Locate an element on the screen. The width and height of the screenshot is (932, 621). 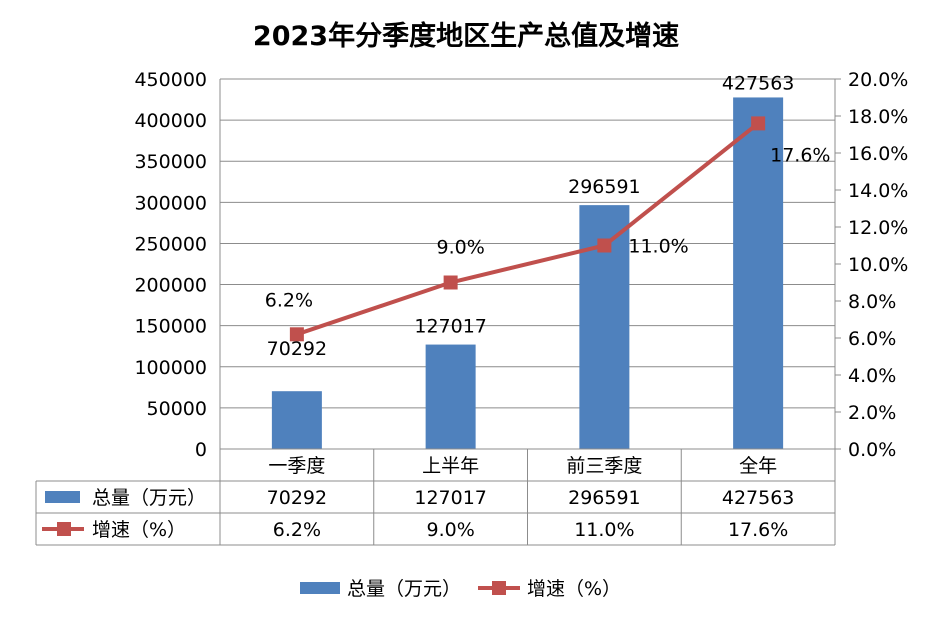
y-left-tick-label: 200000 is located at coordinates (170, 286).